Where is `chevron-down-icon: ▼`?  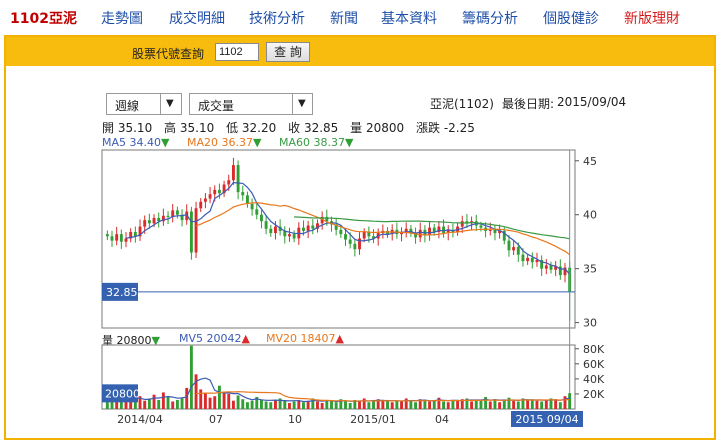 chevron-down-icon: ▼ is located at coordinates (170, 103).